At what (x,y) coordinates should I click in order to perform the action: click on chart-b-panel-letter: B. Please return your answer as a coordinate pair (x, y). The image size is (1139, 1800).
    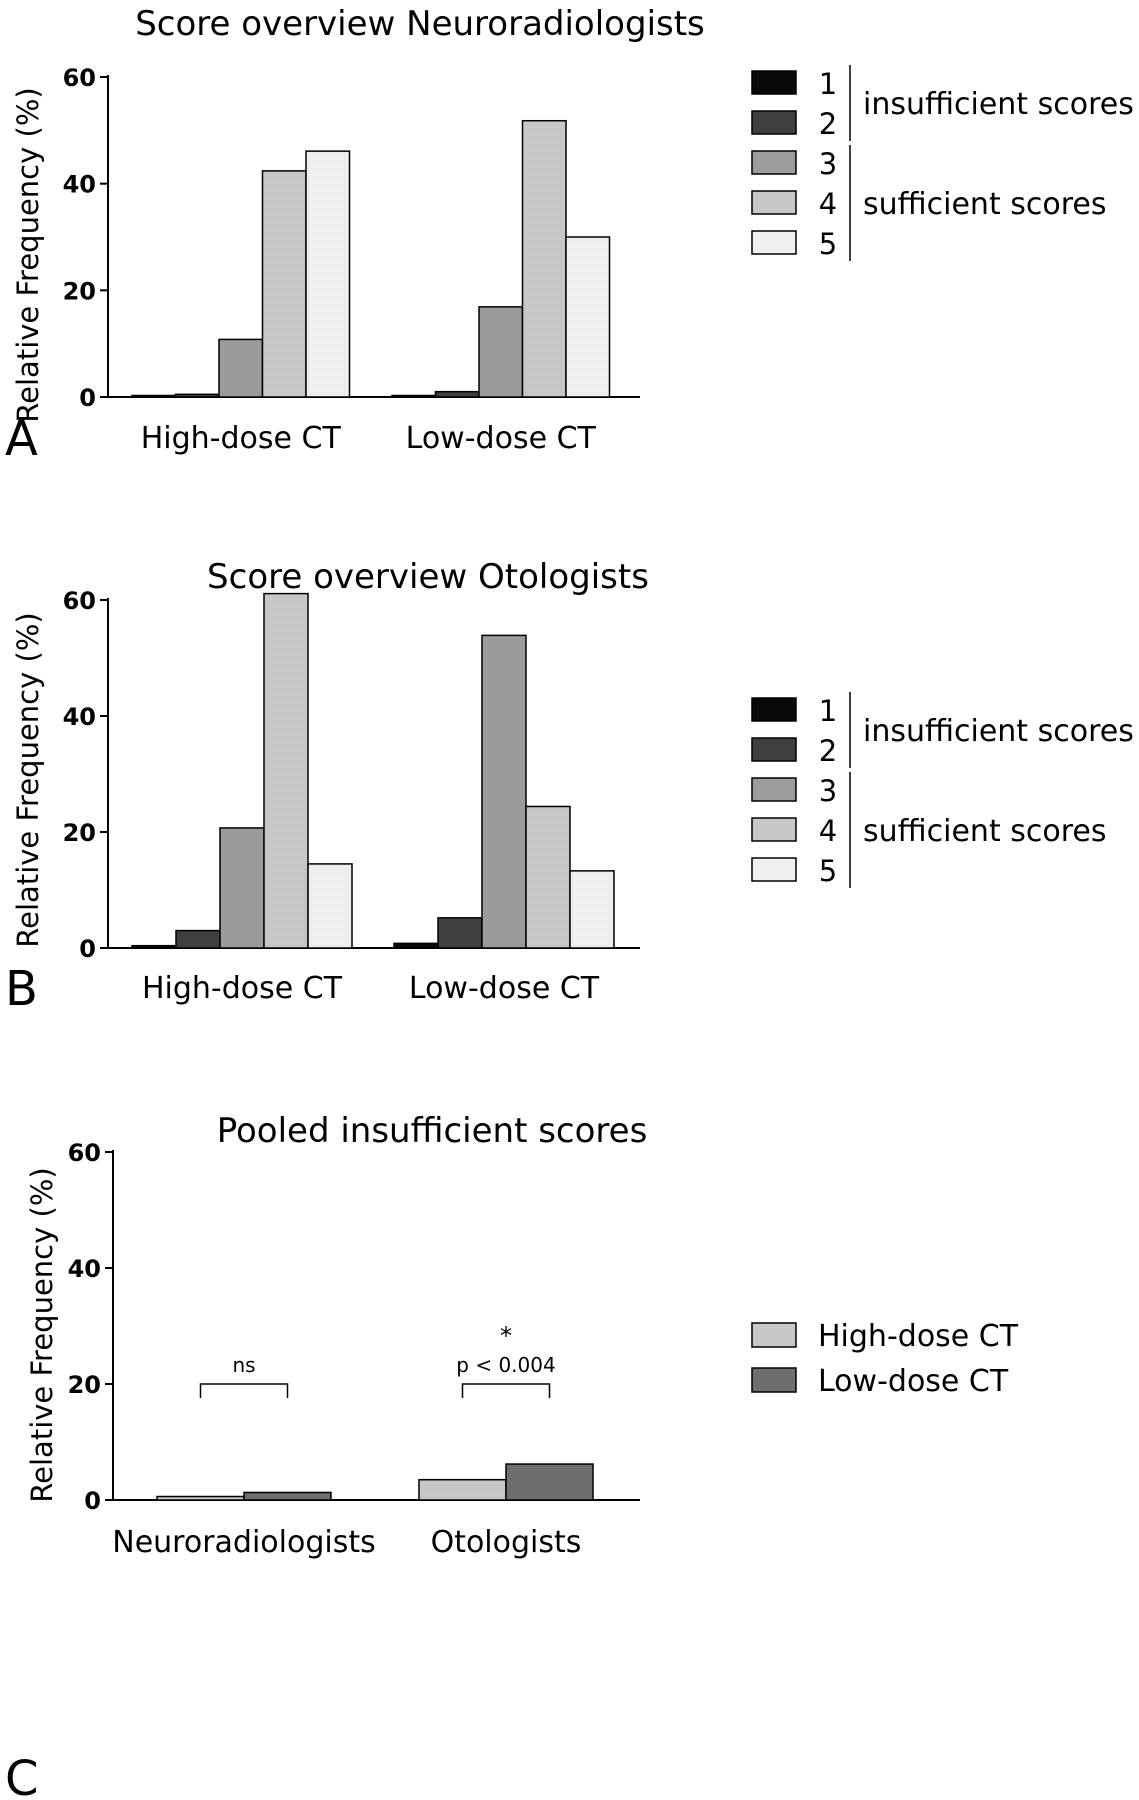
    Looking at the image, I should click on (21, 989).